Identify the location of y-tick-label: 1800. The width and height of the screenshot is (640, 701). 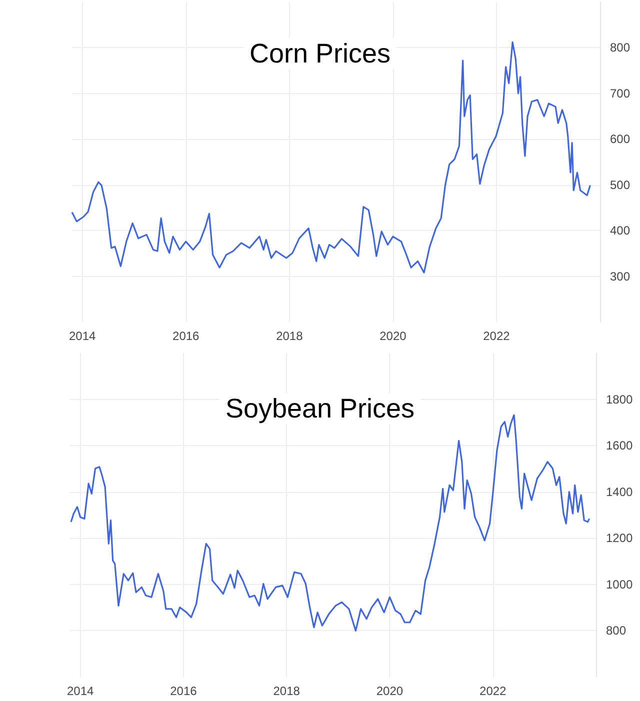
(620, 399).